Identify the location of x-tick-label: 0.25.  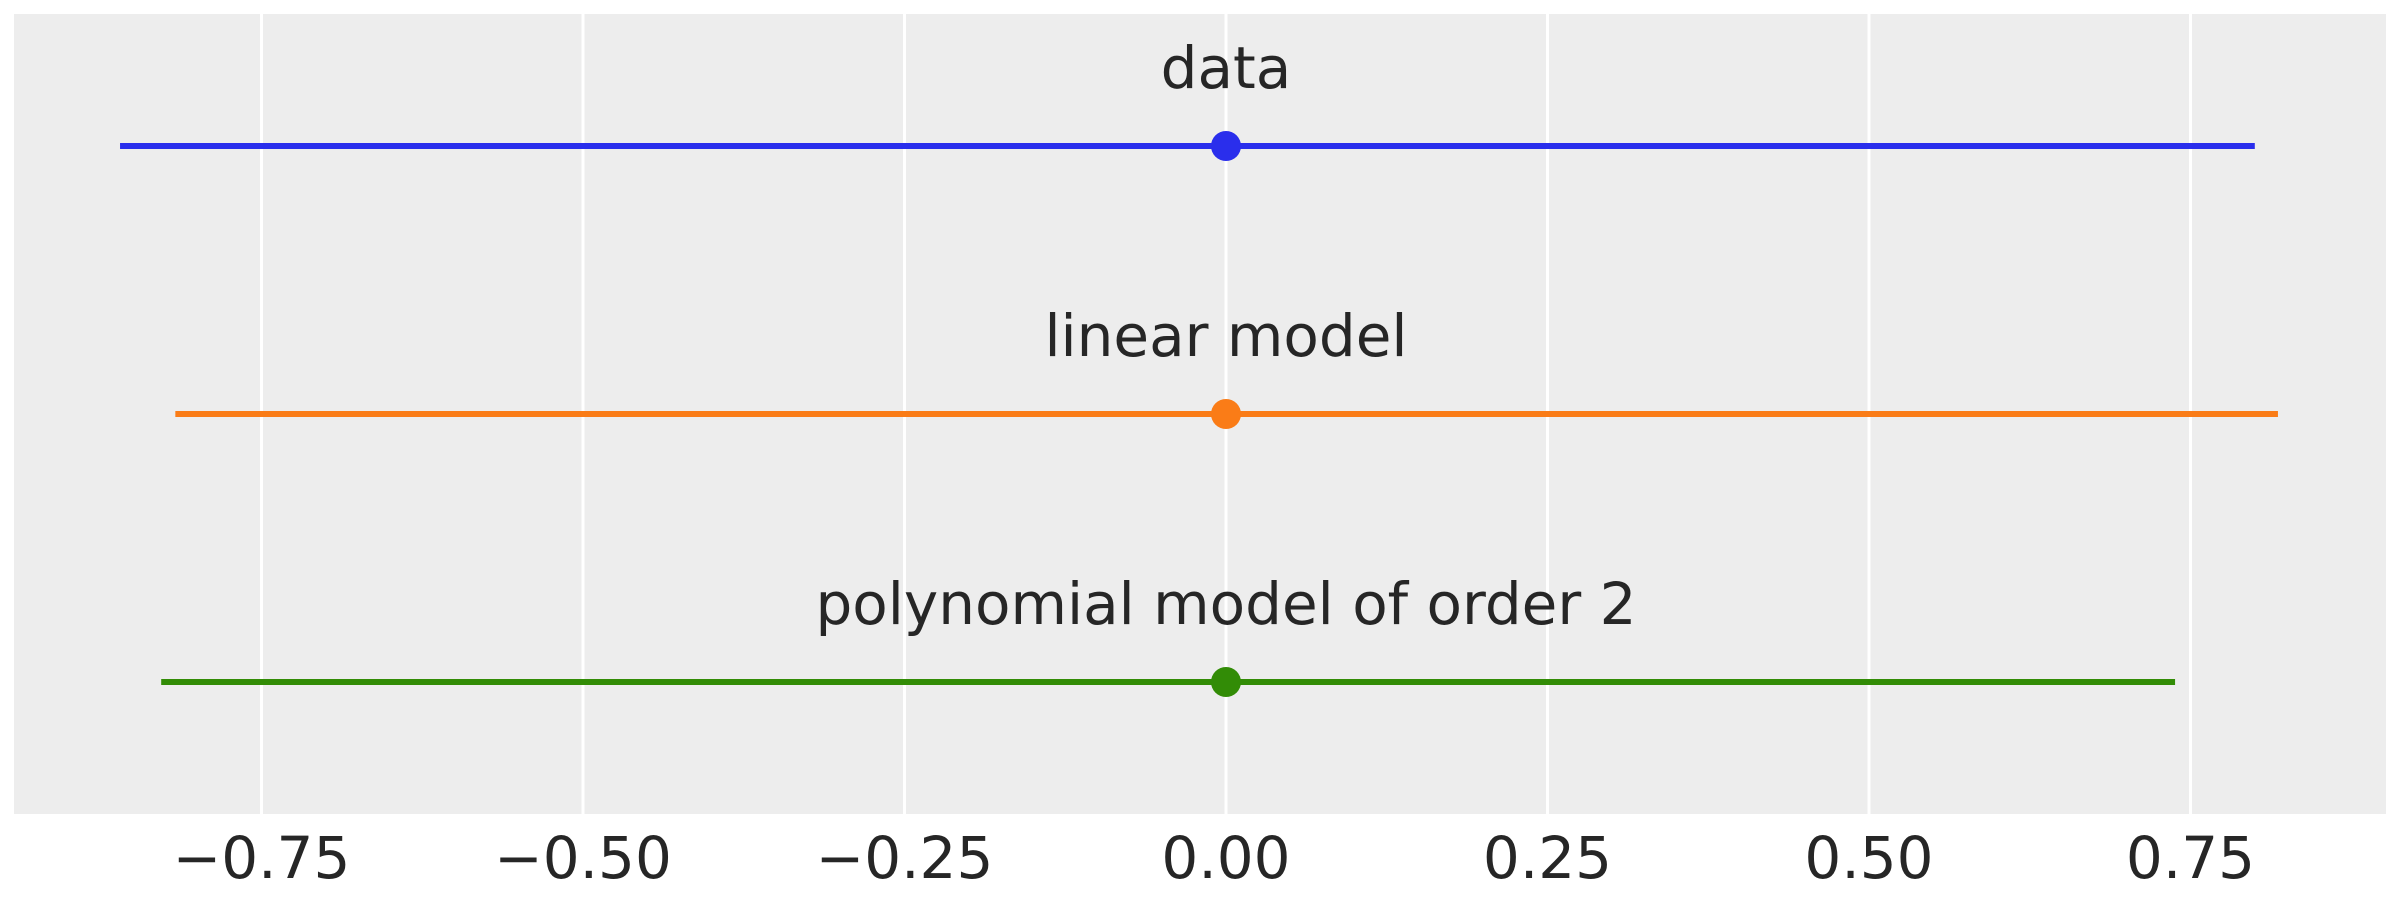
(1547, 858).